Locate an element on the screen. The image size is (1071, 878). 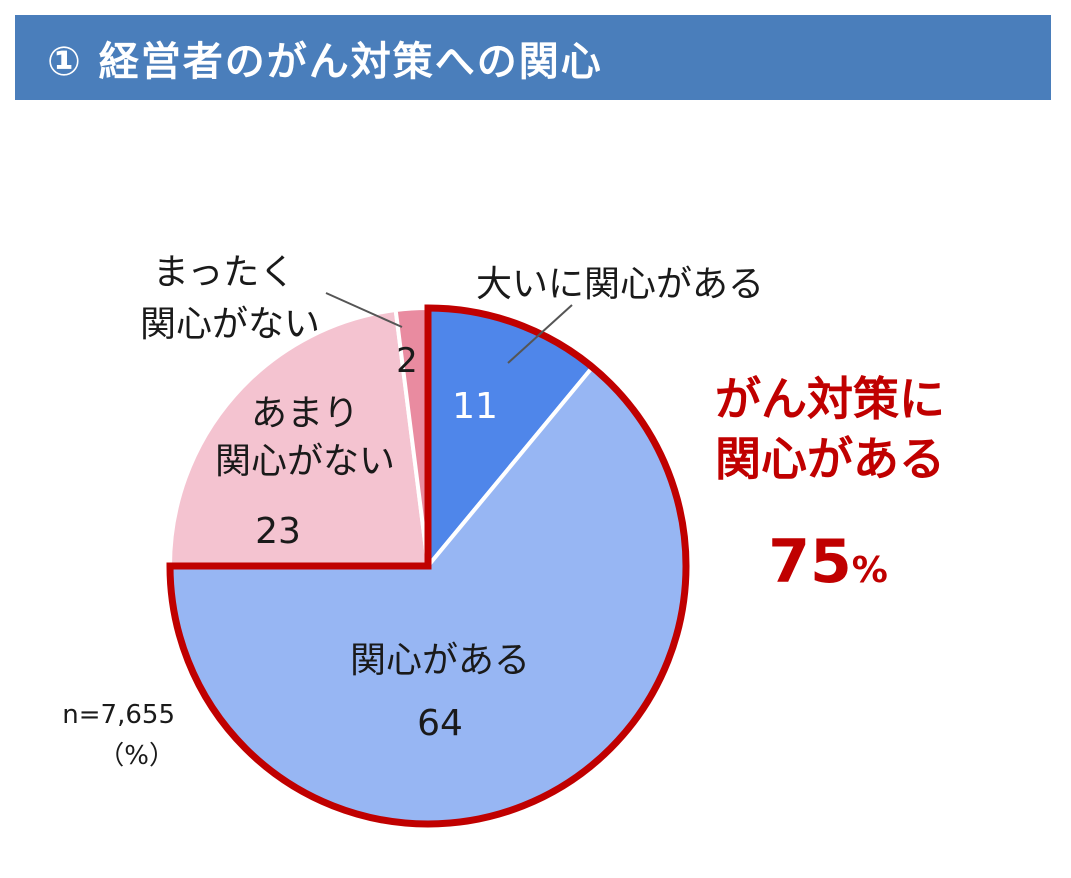
value-interested: 64 is located at coordinates (440, 723).